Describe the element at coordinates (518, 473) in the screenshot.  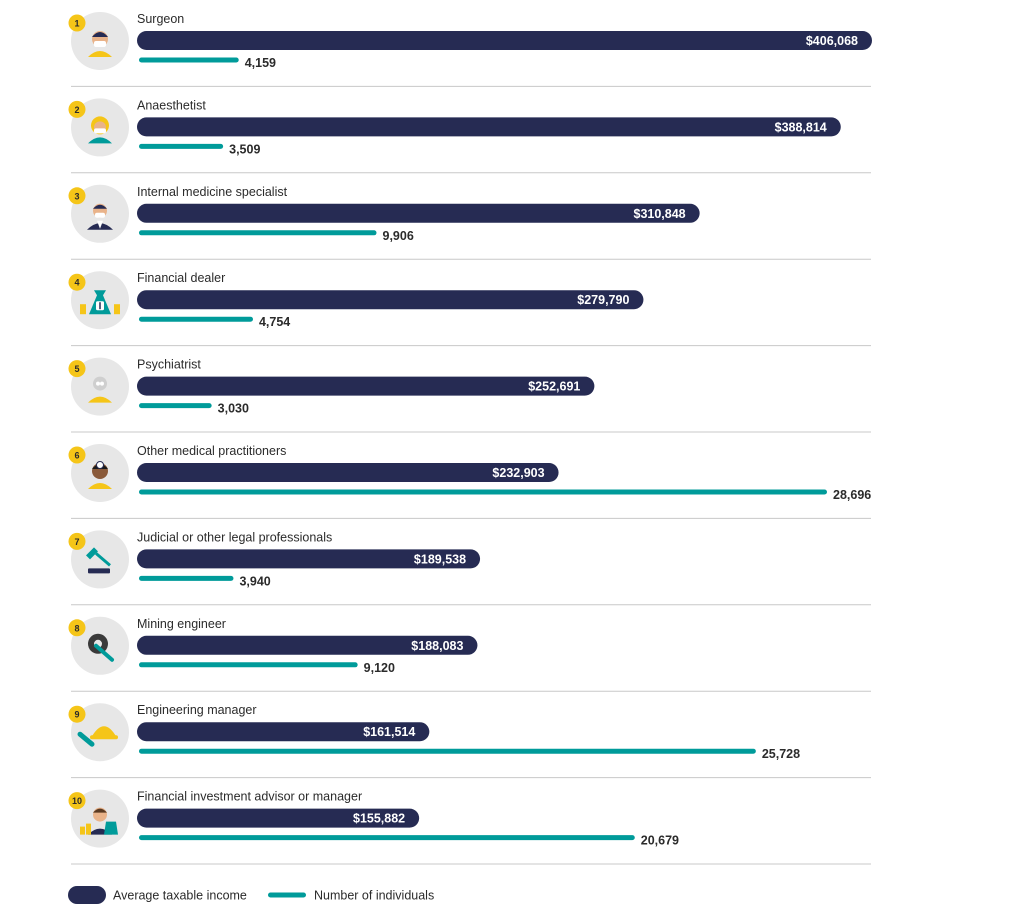
I see `income-value-label: $232,903` at that location.